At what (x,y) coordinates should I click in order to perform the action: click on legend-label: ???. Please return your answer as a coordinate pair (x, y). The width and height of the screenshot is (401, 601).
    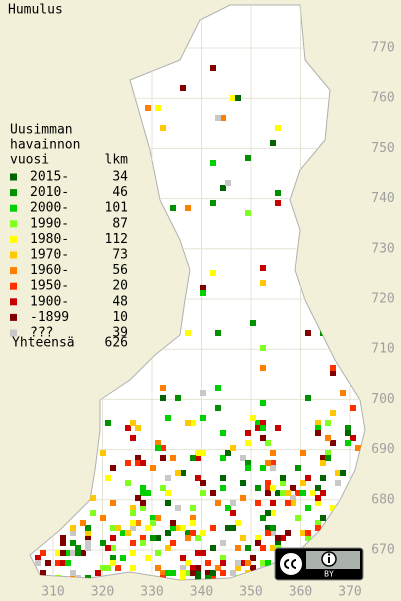
    Looking at the image, I should click on (41, 333).